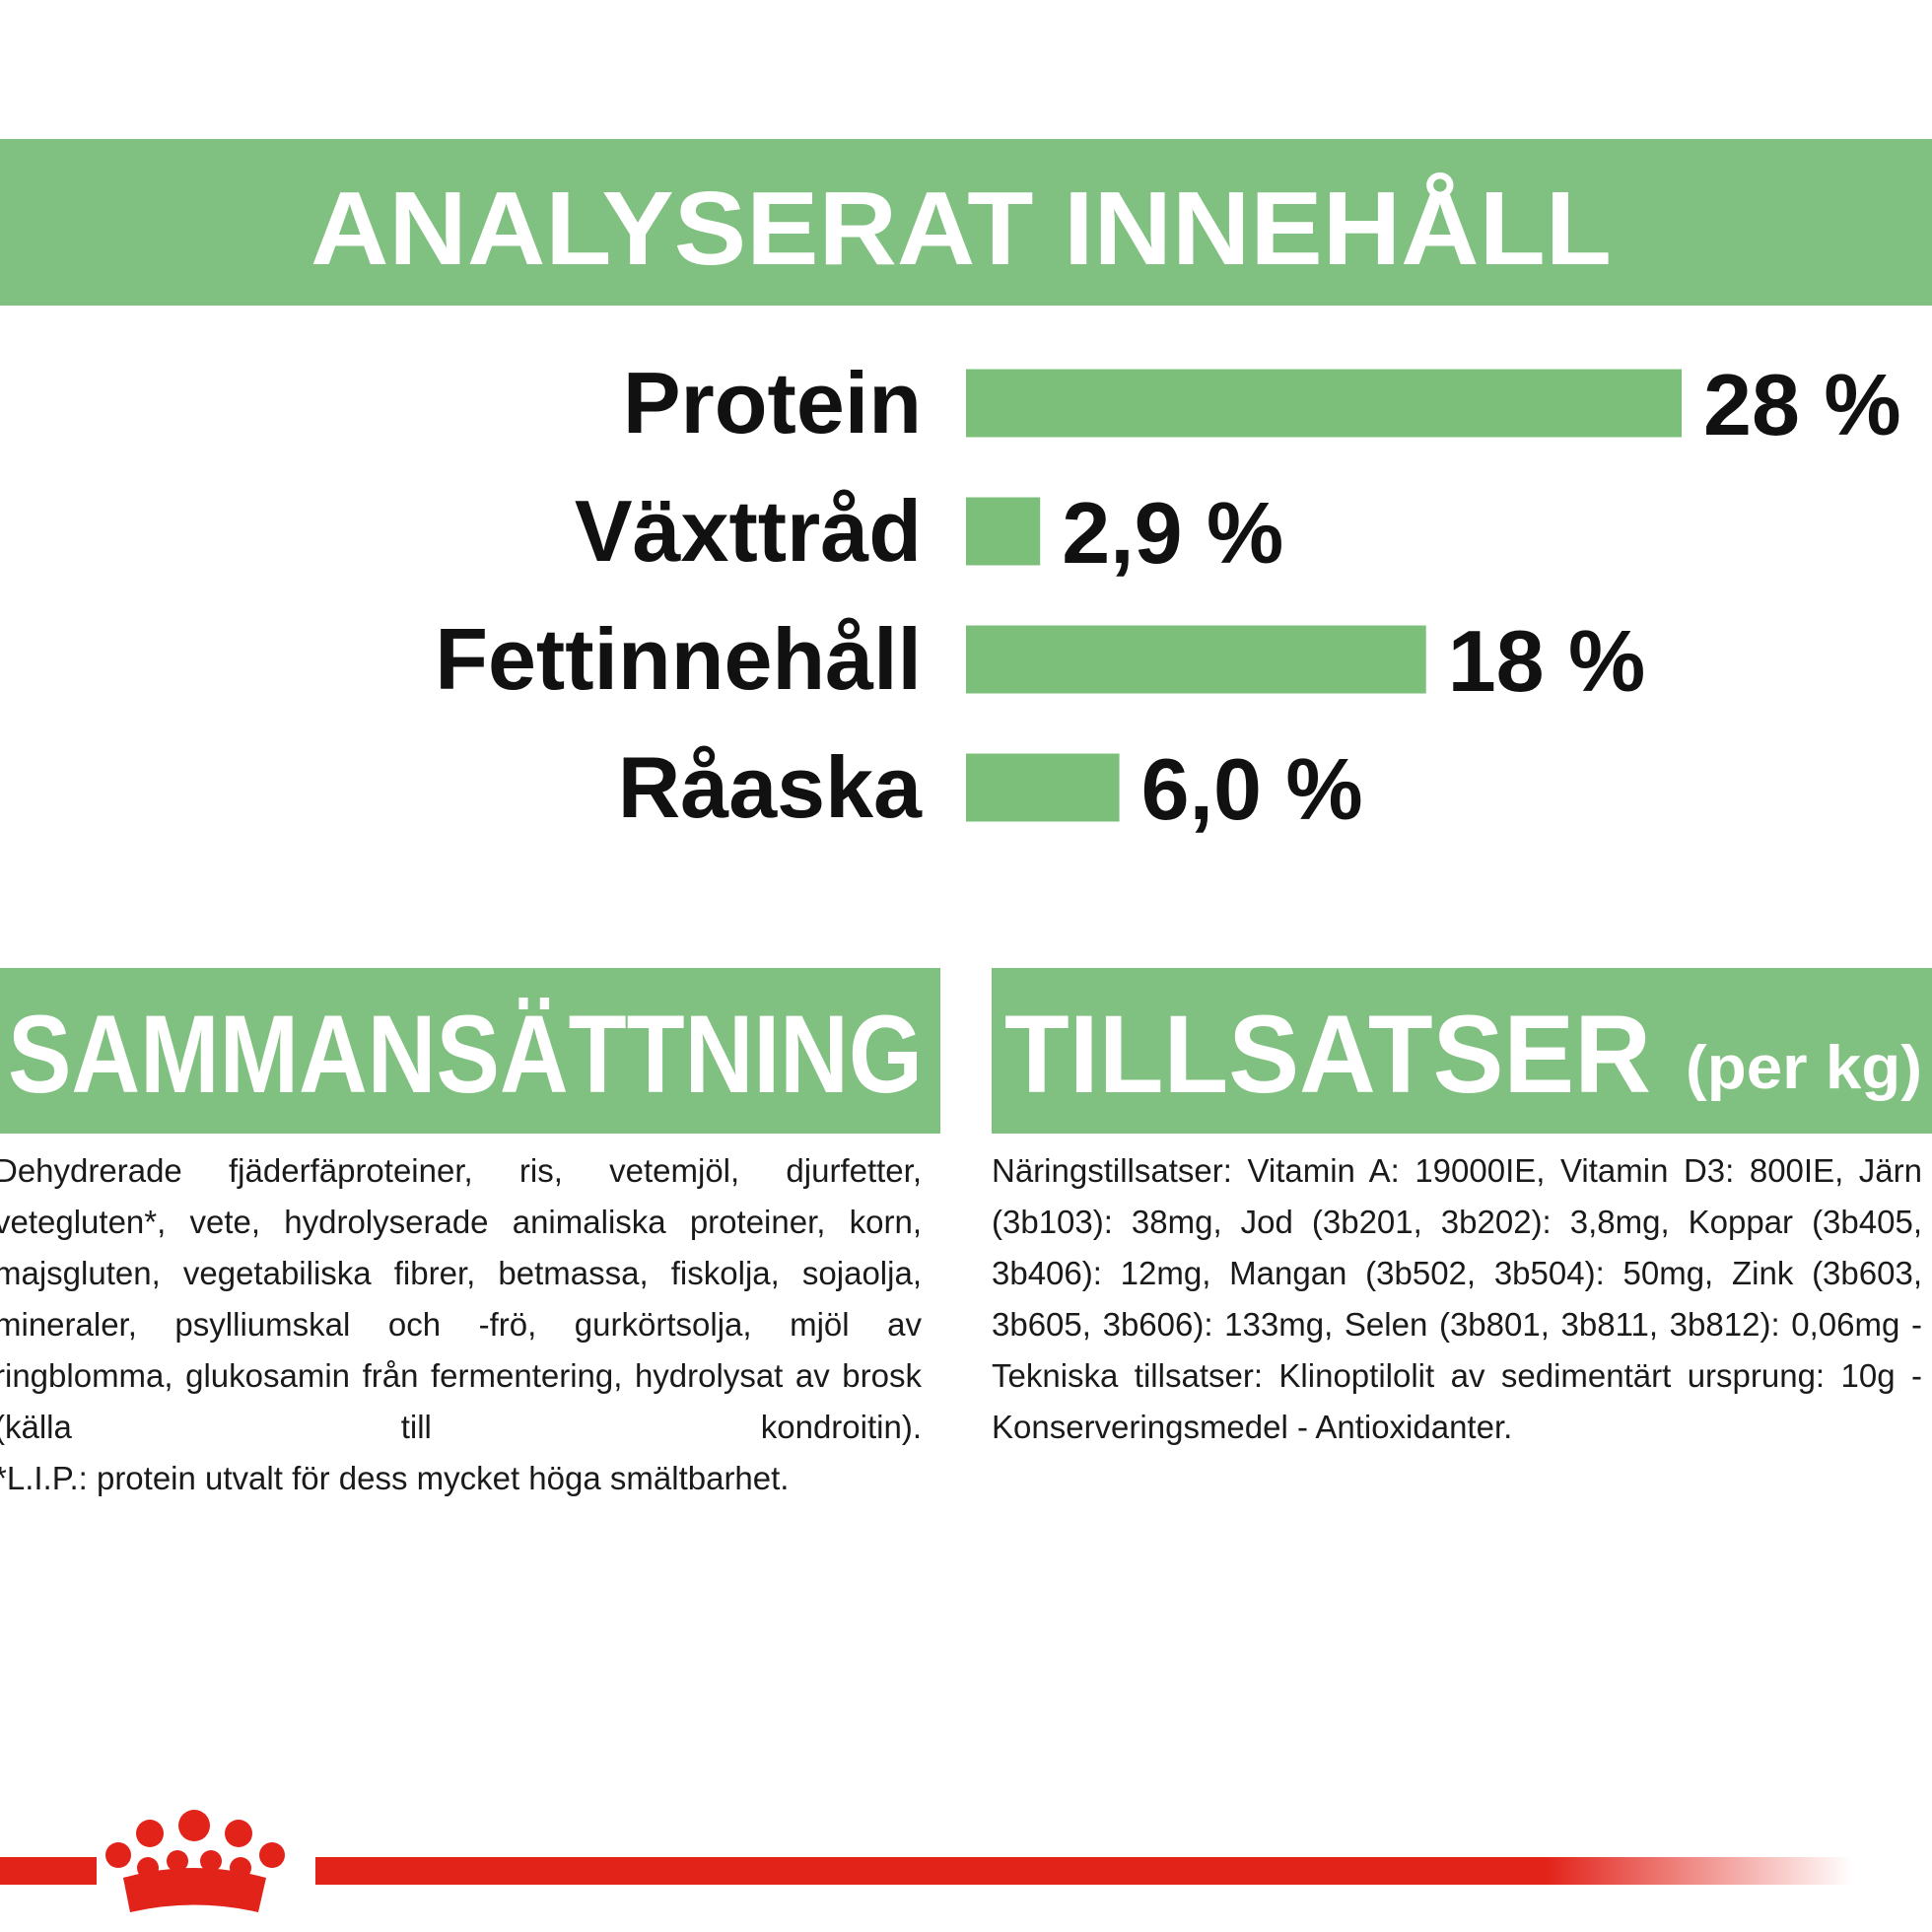 The height and width of the screenshot is (1932, 1932). What do you see at coordinates (679, 659) in the screenshot?
I see `category-label: Fettinnehåll` at bounding box center [679, 659].